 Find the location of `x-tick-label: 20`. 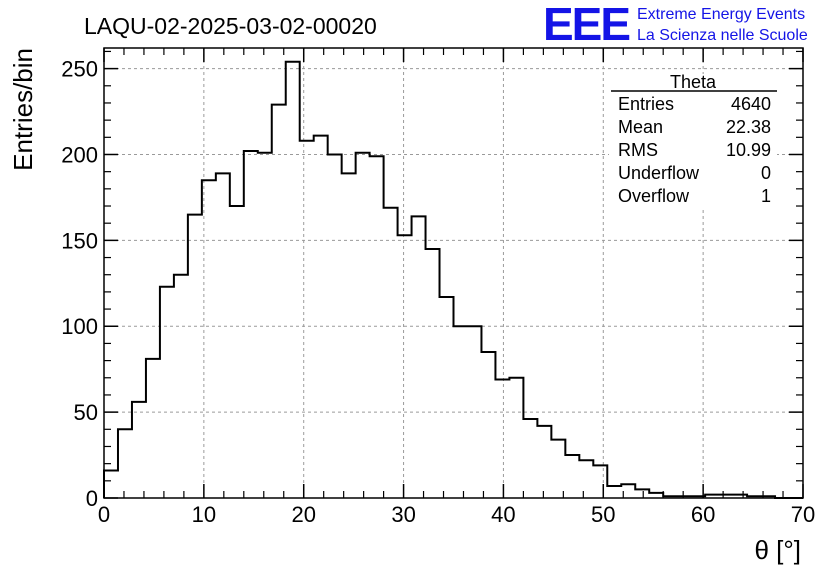

x-tick-label: 20 is located at coordinates (303, 514).